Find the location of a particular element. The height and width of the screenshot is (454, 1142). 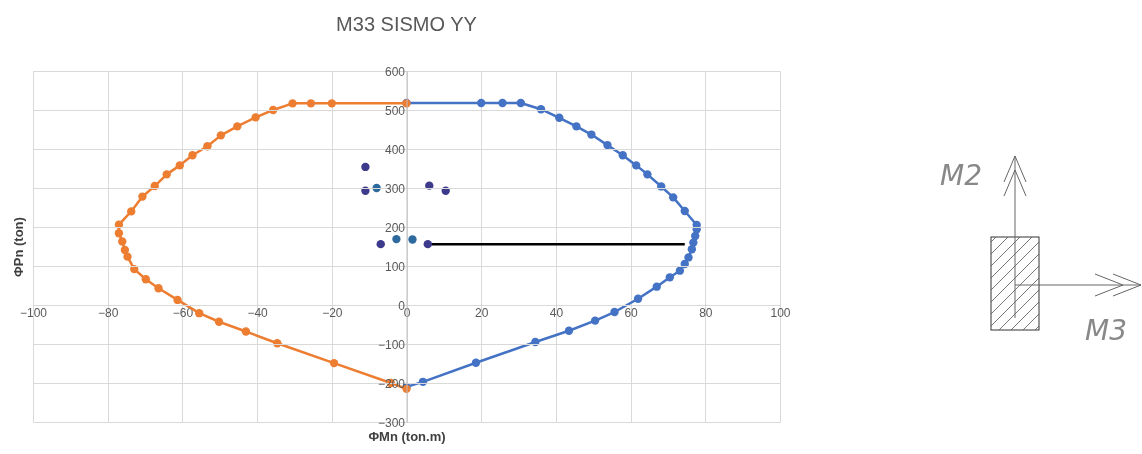

y-tick-label: 300 is located at coordinates (395, 188).